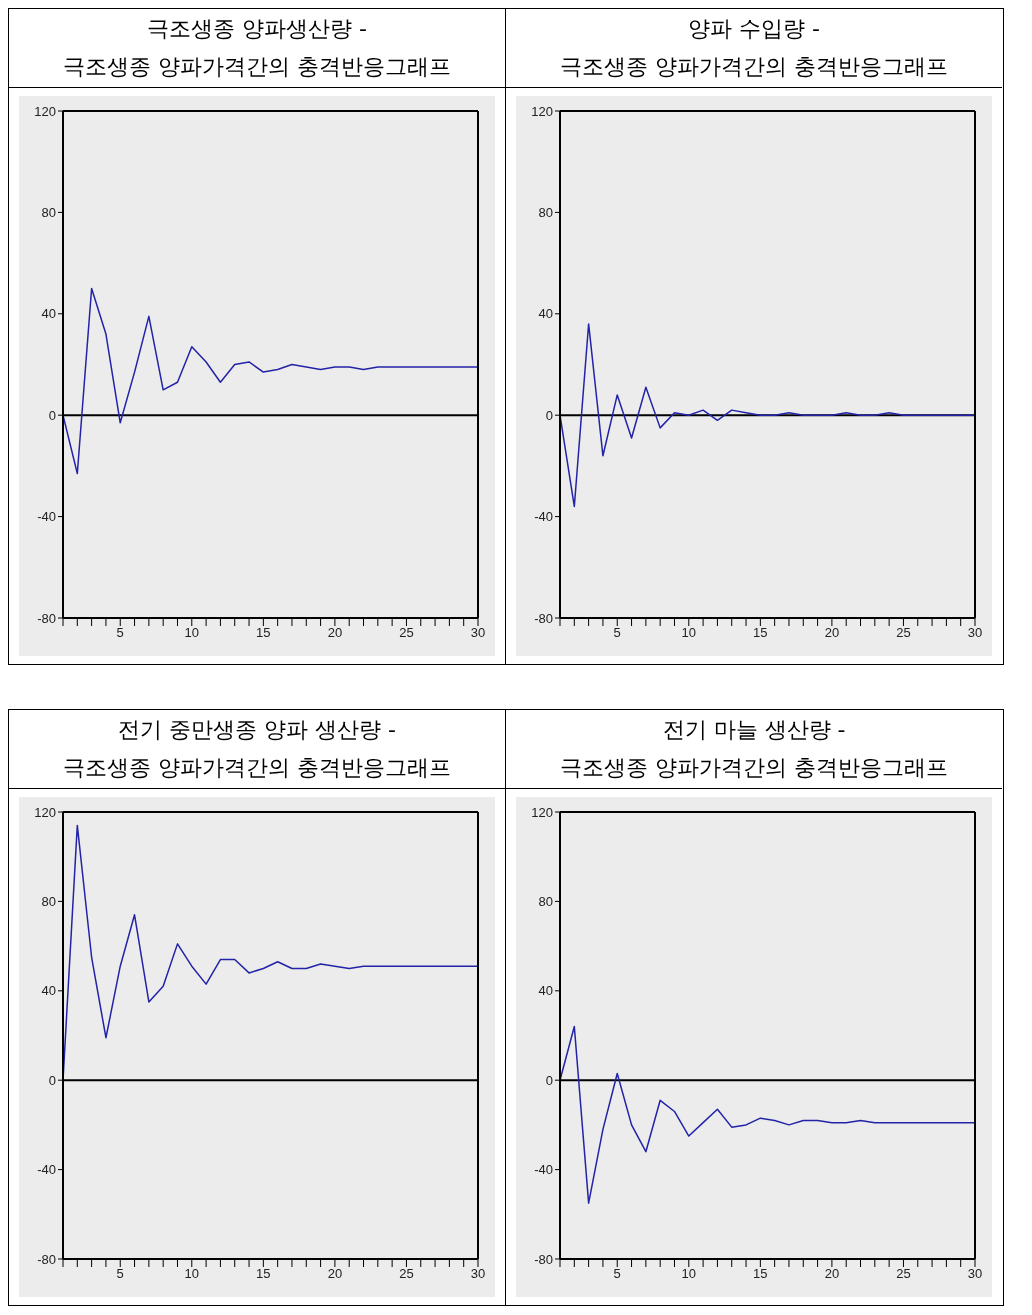  Describe the element at coordinates (257, 48) in the screenshot. I see `chart-title: 극조생종 양파생산량 - 극조생종 양파가격간의 충격반응그래프` at that location.